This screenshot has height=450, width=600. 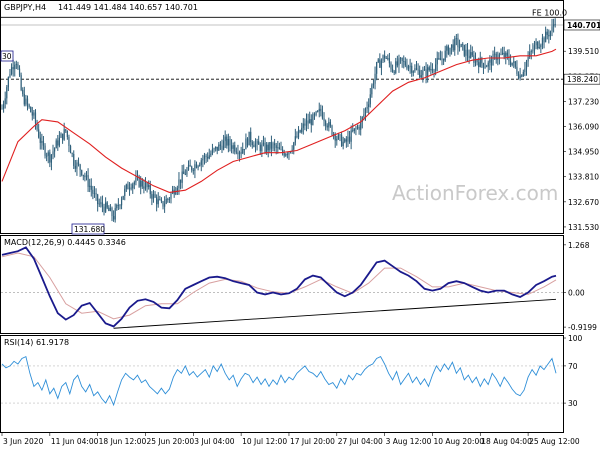 I want to click on x-axis-label: 25 Aug 12:00, so click(x=554, y=441).